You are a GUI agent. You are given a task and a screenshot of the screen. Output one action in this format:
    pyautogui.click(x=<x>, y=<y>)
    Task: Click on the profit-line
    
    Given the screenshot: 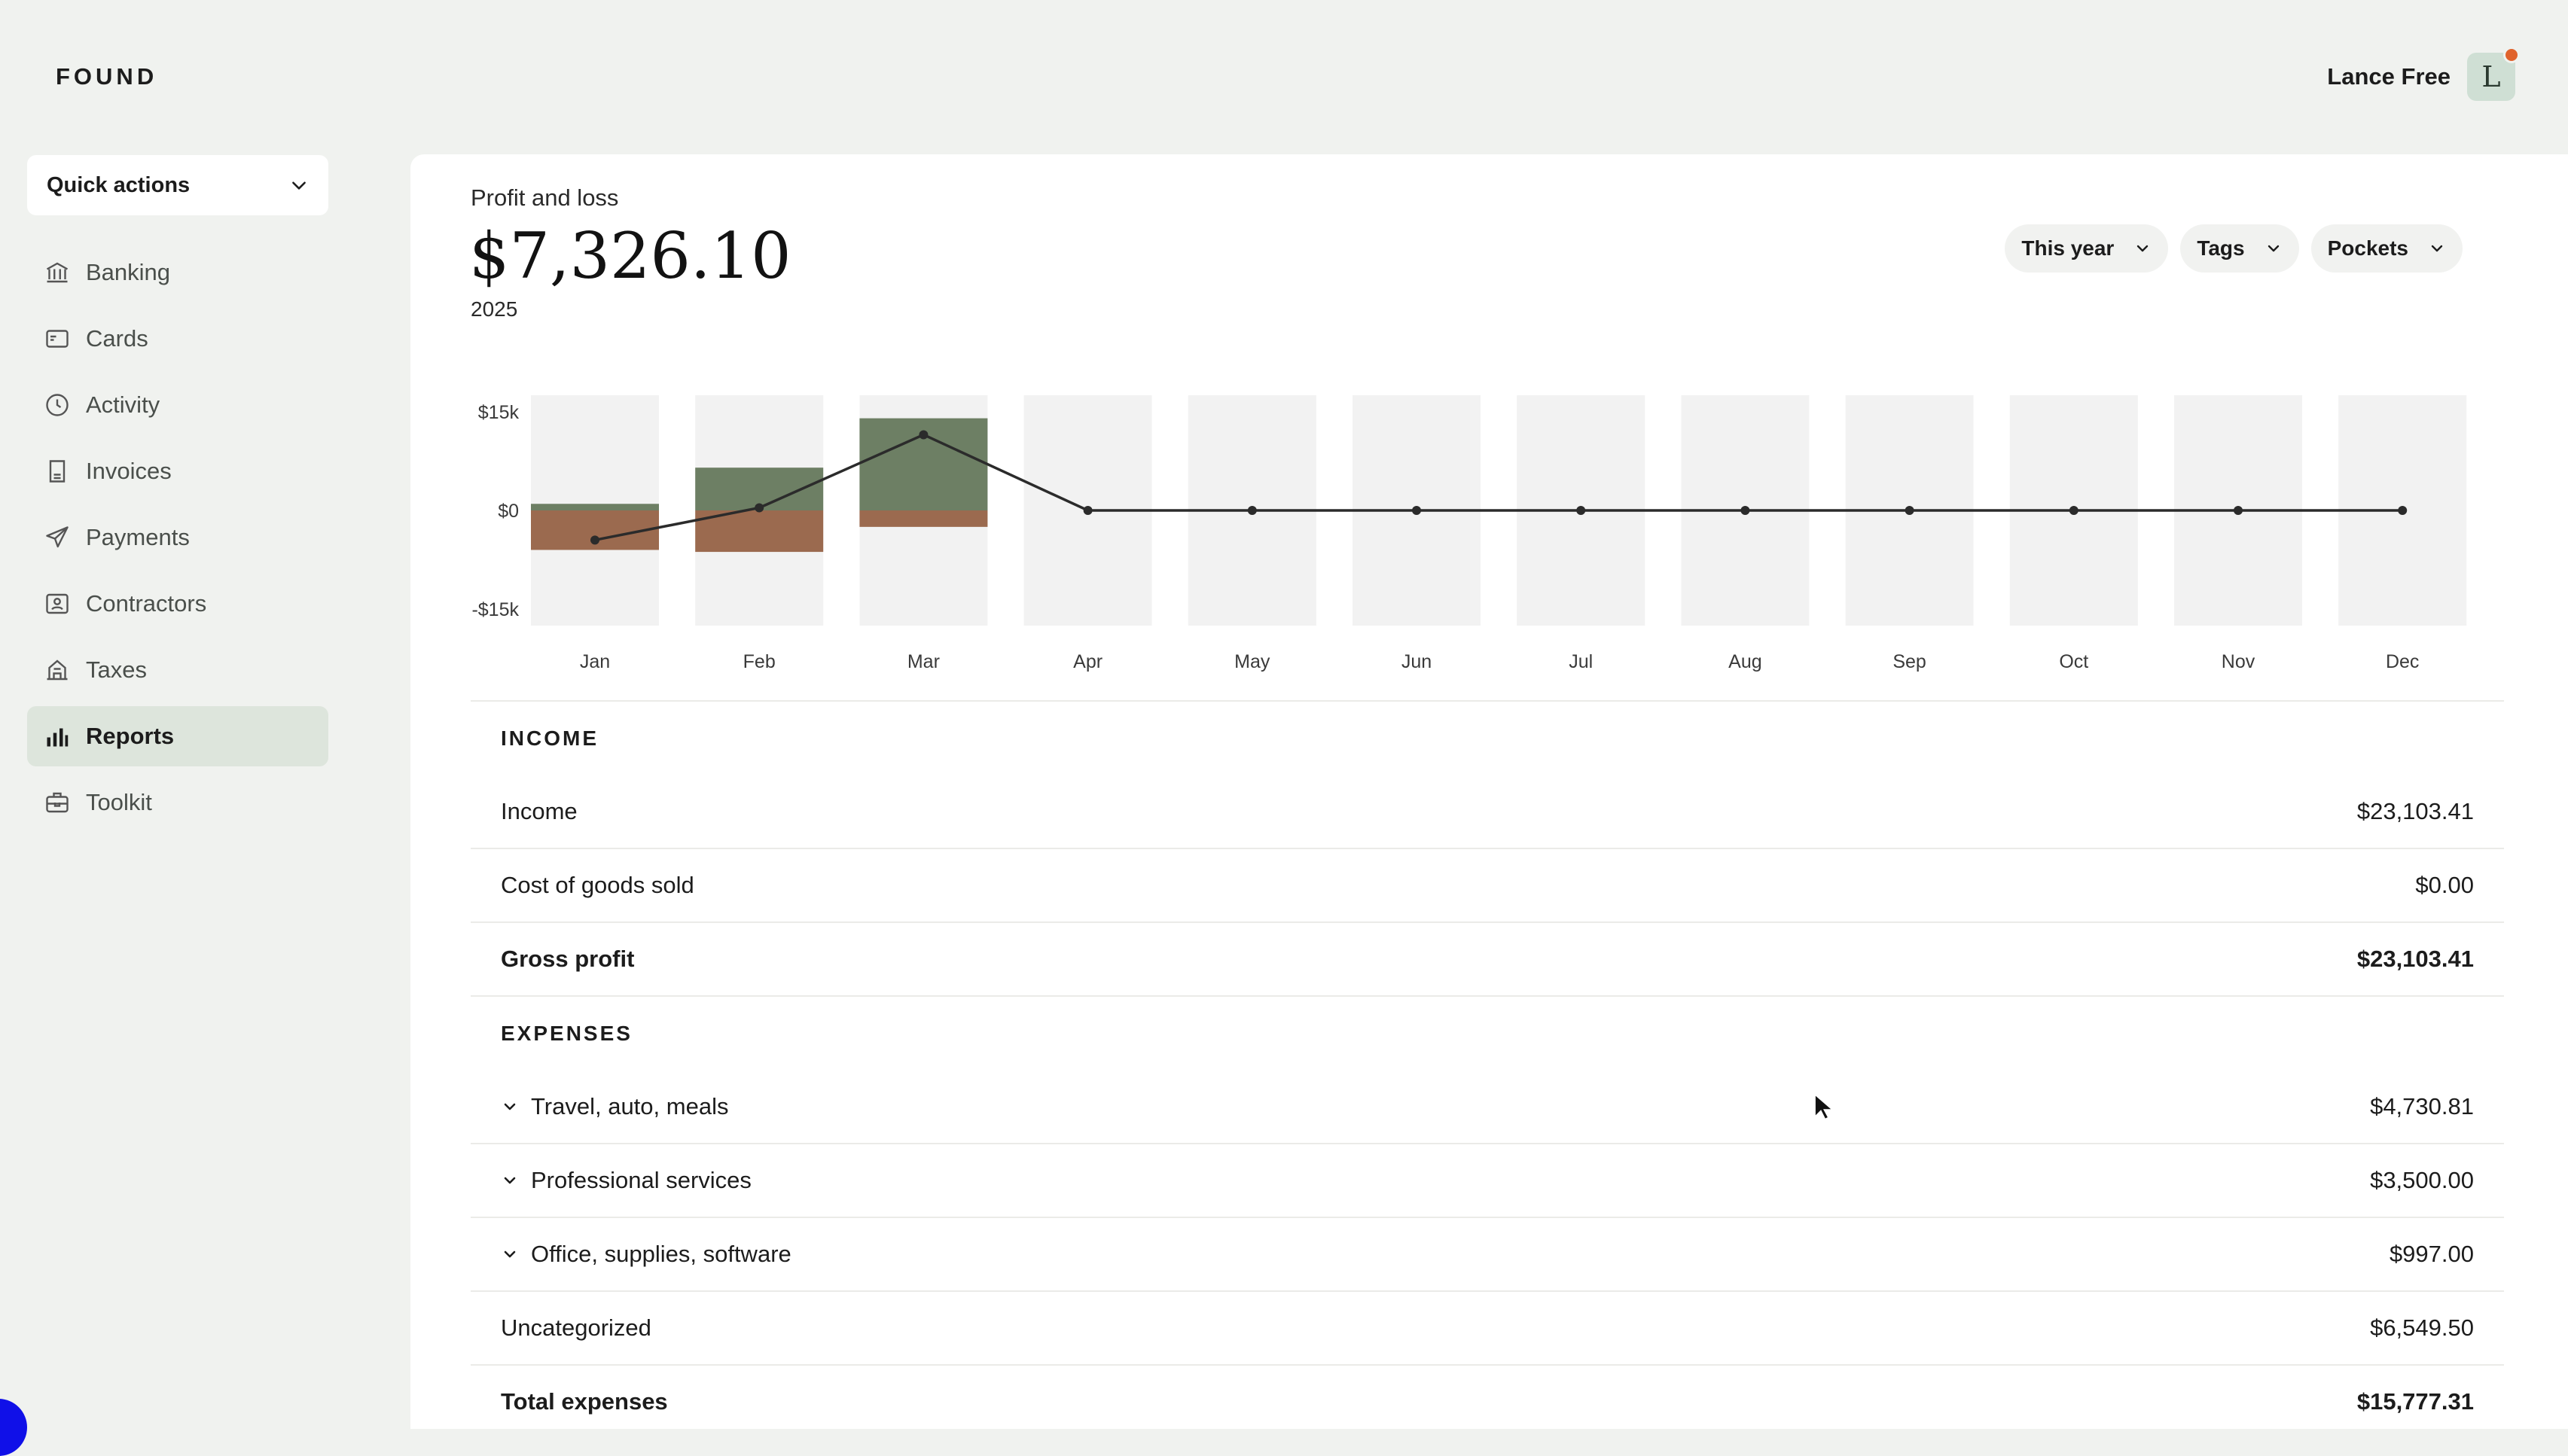 What is the action you would take?
    pyautogui.click(x=1498, y=487)
    